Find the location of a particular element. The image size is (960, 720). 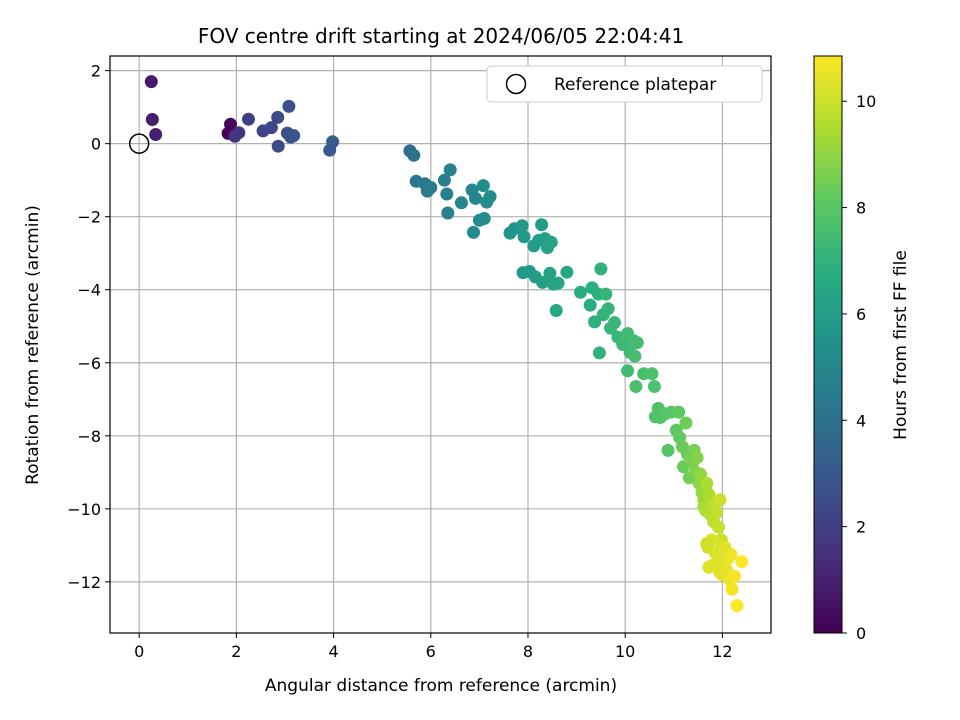

colorbar-tick-label: 2 is located at coordinates (861, 527).